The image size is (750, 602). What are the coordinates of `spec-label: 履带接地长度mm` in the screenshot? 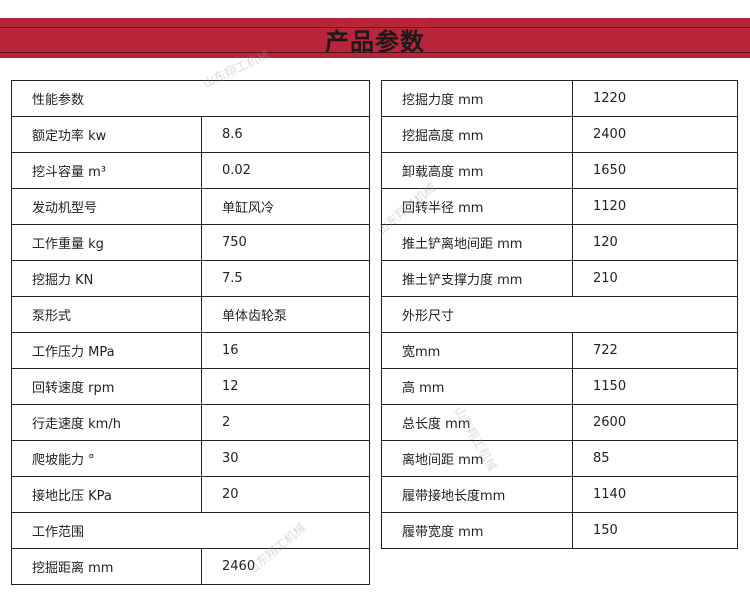 It's located at (477, 494).